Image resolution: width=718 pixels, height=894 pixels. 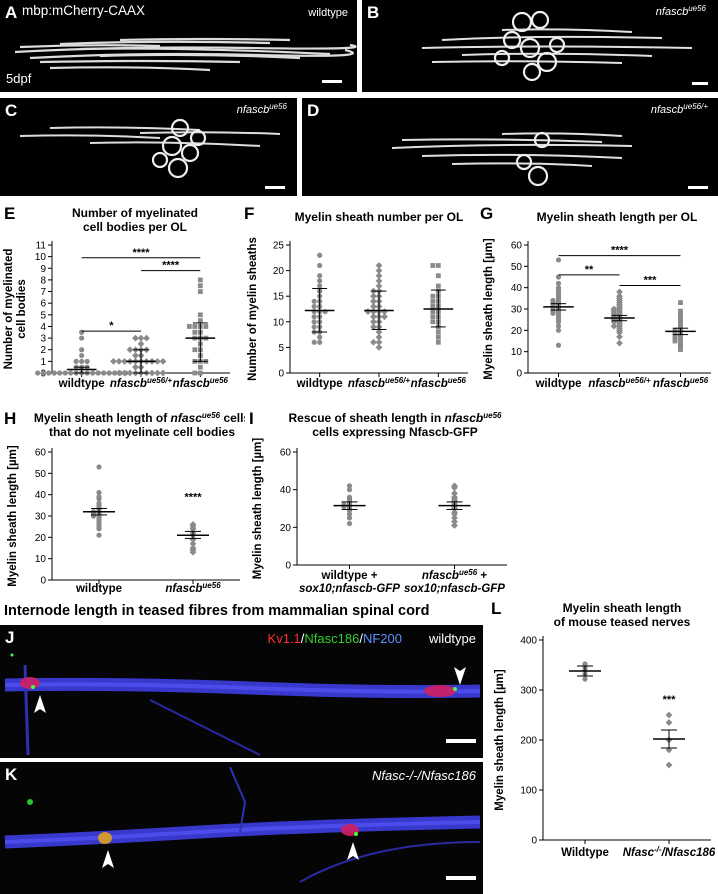 What do you see at coordinates (373, 12) in the screenshot?
I see `panel-b-letter: B` at bounding box center [373, 12].